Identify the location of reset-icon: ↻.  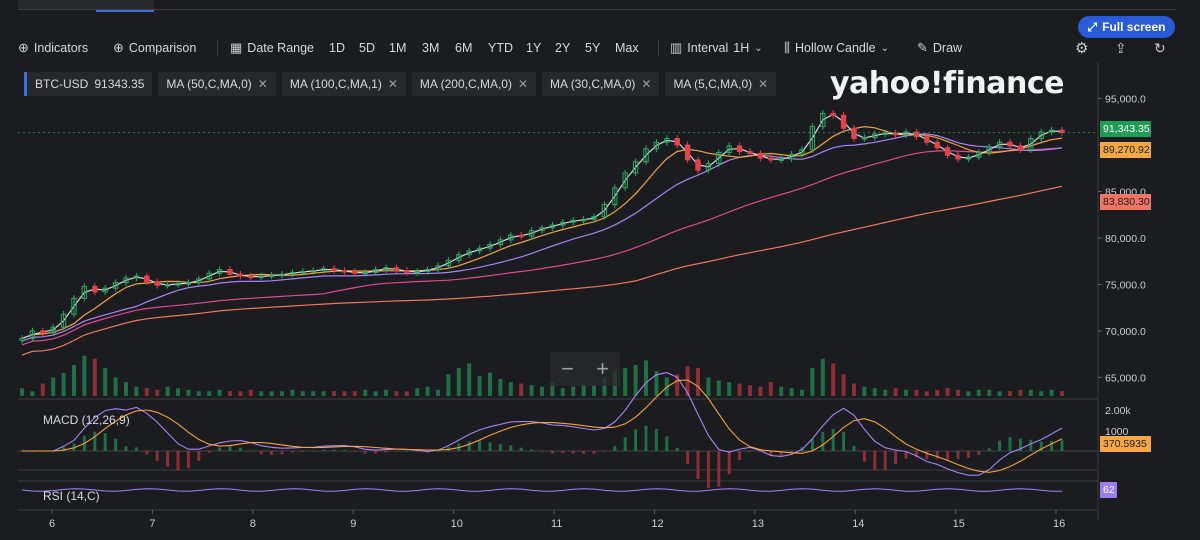
(1160, 47).